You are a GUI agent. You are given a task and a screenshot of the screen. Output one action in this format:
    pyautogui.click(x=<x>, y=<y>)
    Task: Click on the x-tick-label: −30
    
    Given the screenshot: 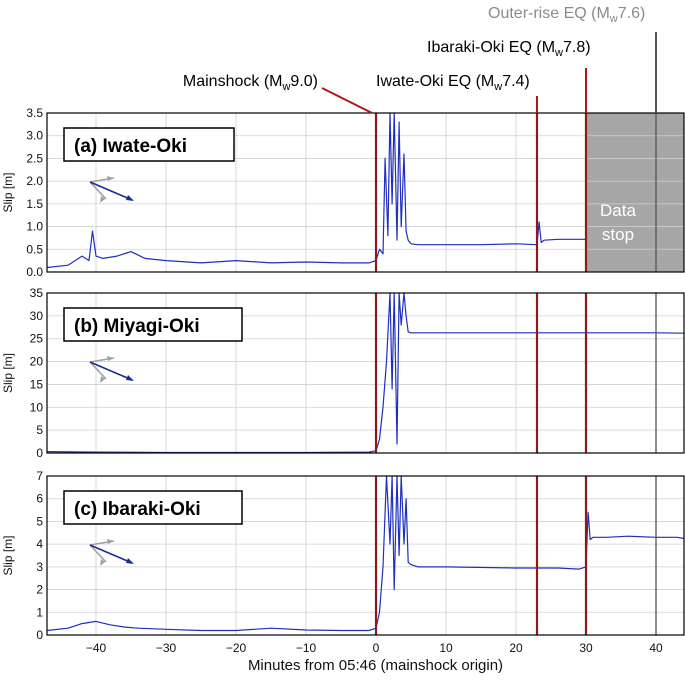 What is the action you would take?
    pyautogui.click(x=166, y=648)
    